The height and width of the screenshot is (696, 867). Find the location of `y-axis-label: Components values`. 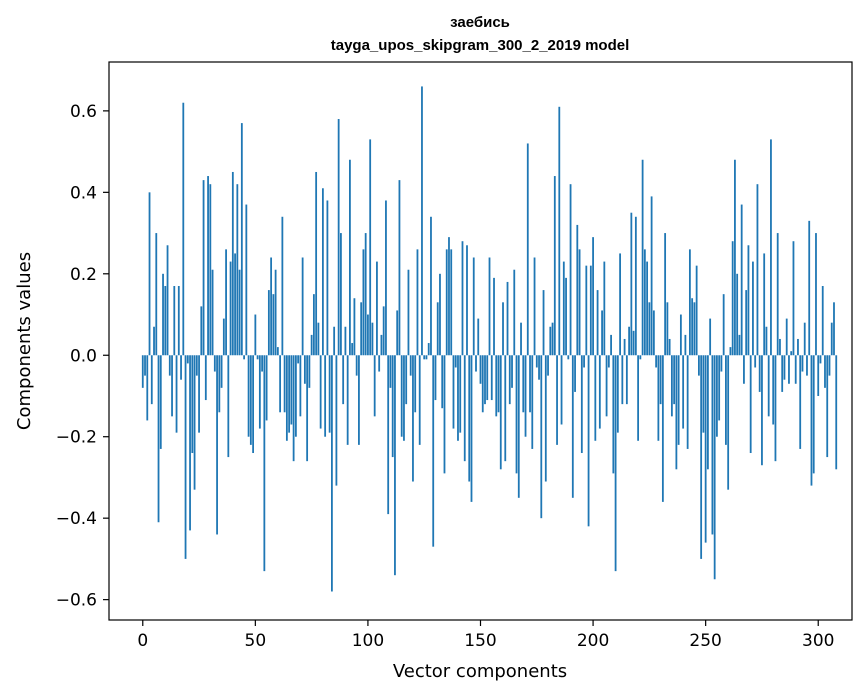

y-axis-label: Components values is located at coordinates (24, 341).